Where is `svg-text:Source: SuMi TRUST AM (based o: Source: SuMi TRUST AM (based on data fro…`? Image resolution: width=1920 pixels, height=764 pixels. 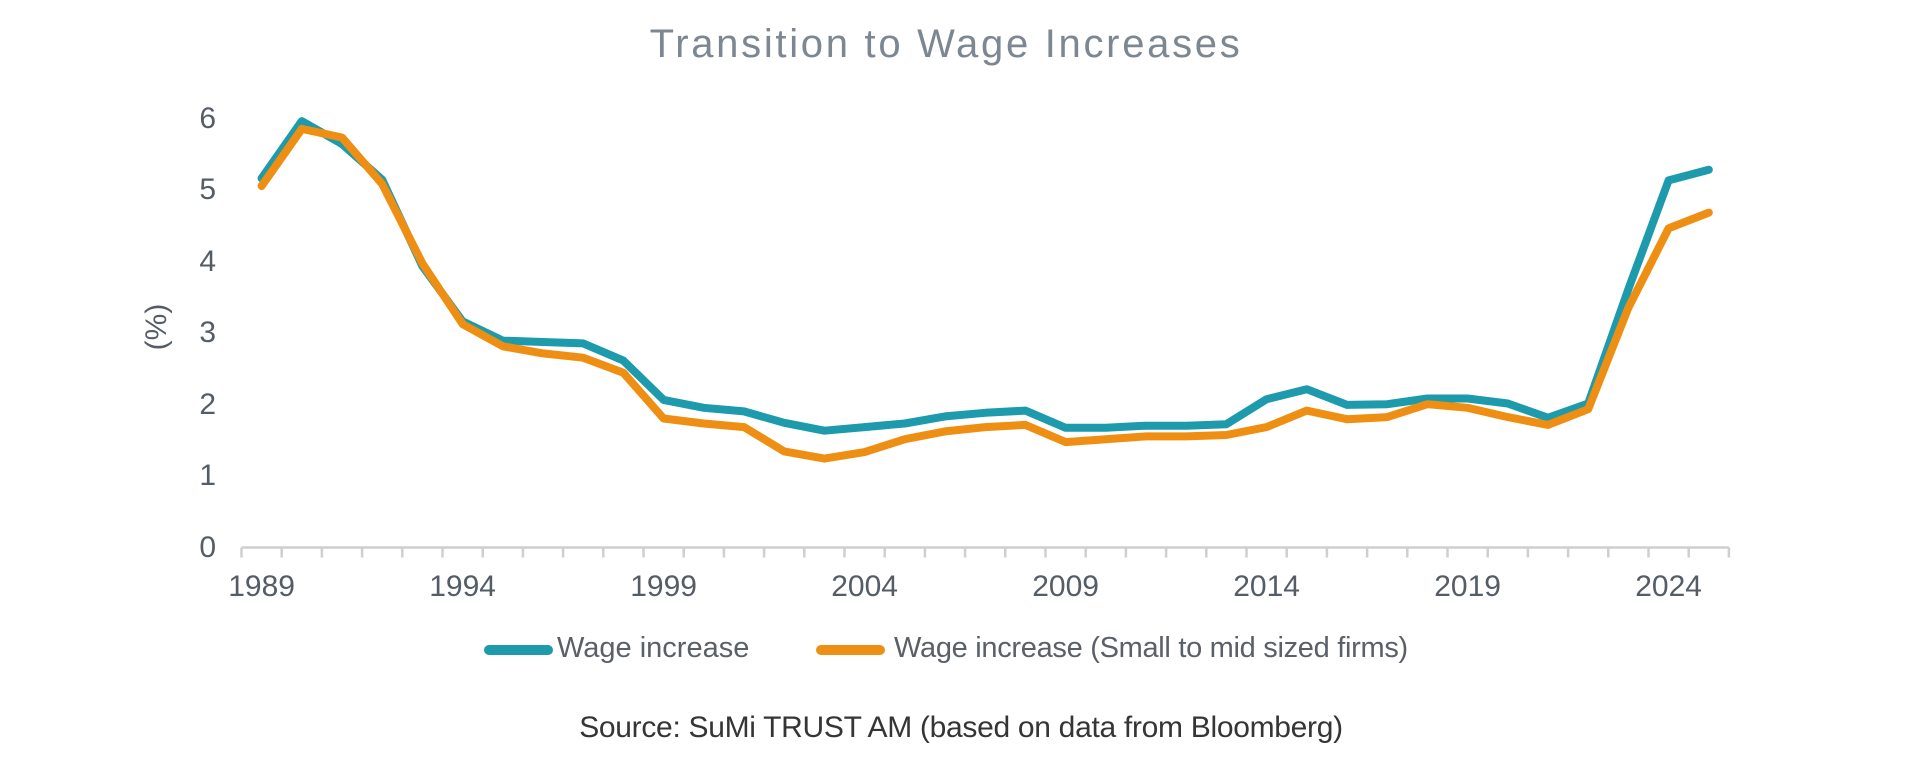 svg-text:Source: SuMi TRUST AM (based o: Source: SuMi TRUST AM (based on data fro… is located at coordinates (961, 727).